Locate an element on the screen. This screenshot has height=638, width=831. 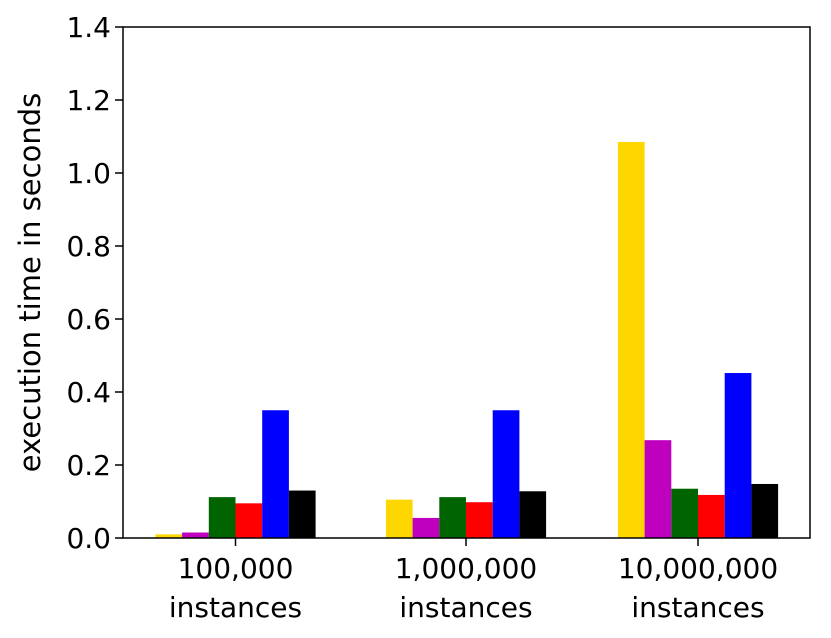
x-category-label: 10,000,000 is located at coordinates (698, 568).